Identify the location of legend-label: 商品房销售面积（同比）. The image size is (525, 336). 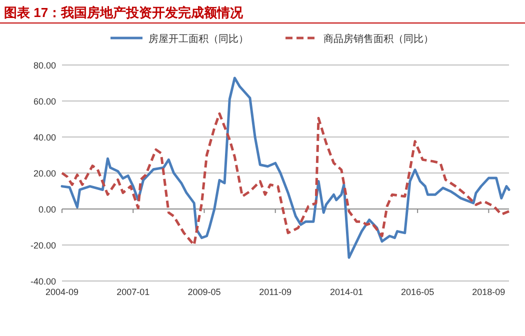
(379, 39).